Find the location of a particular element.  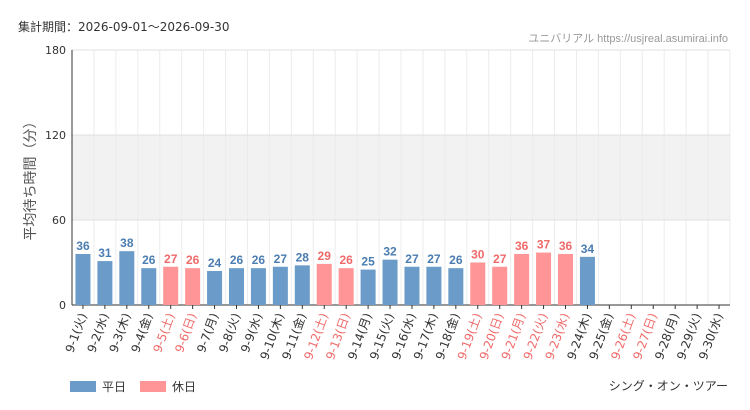

legend-weekday-swatch is located at coordinates (83, 386).